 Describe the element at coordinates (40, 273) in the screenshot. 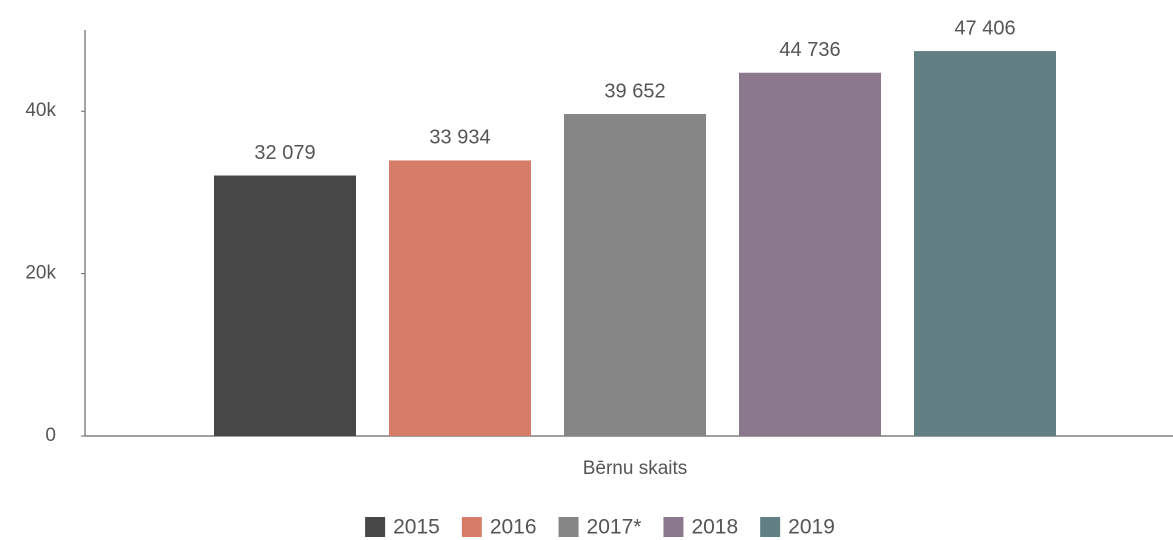

I see `y-tick-label: 20k` at that location.